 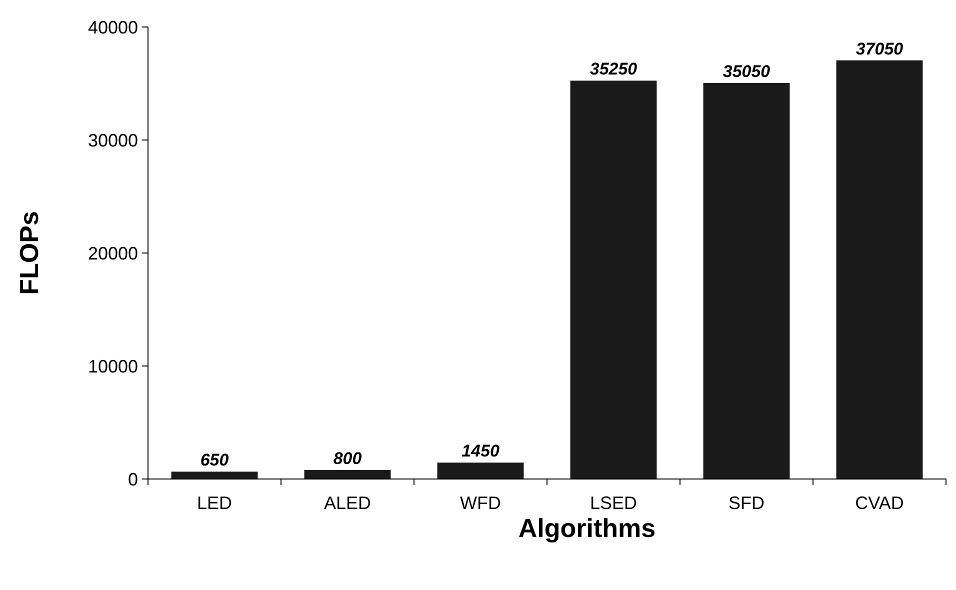 What do you see at coordinates (113, 253) in the screenshot?
I see `y-tick-label: 20000` at bounding box center [113, 253].